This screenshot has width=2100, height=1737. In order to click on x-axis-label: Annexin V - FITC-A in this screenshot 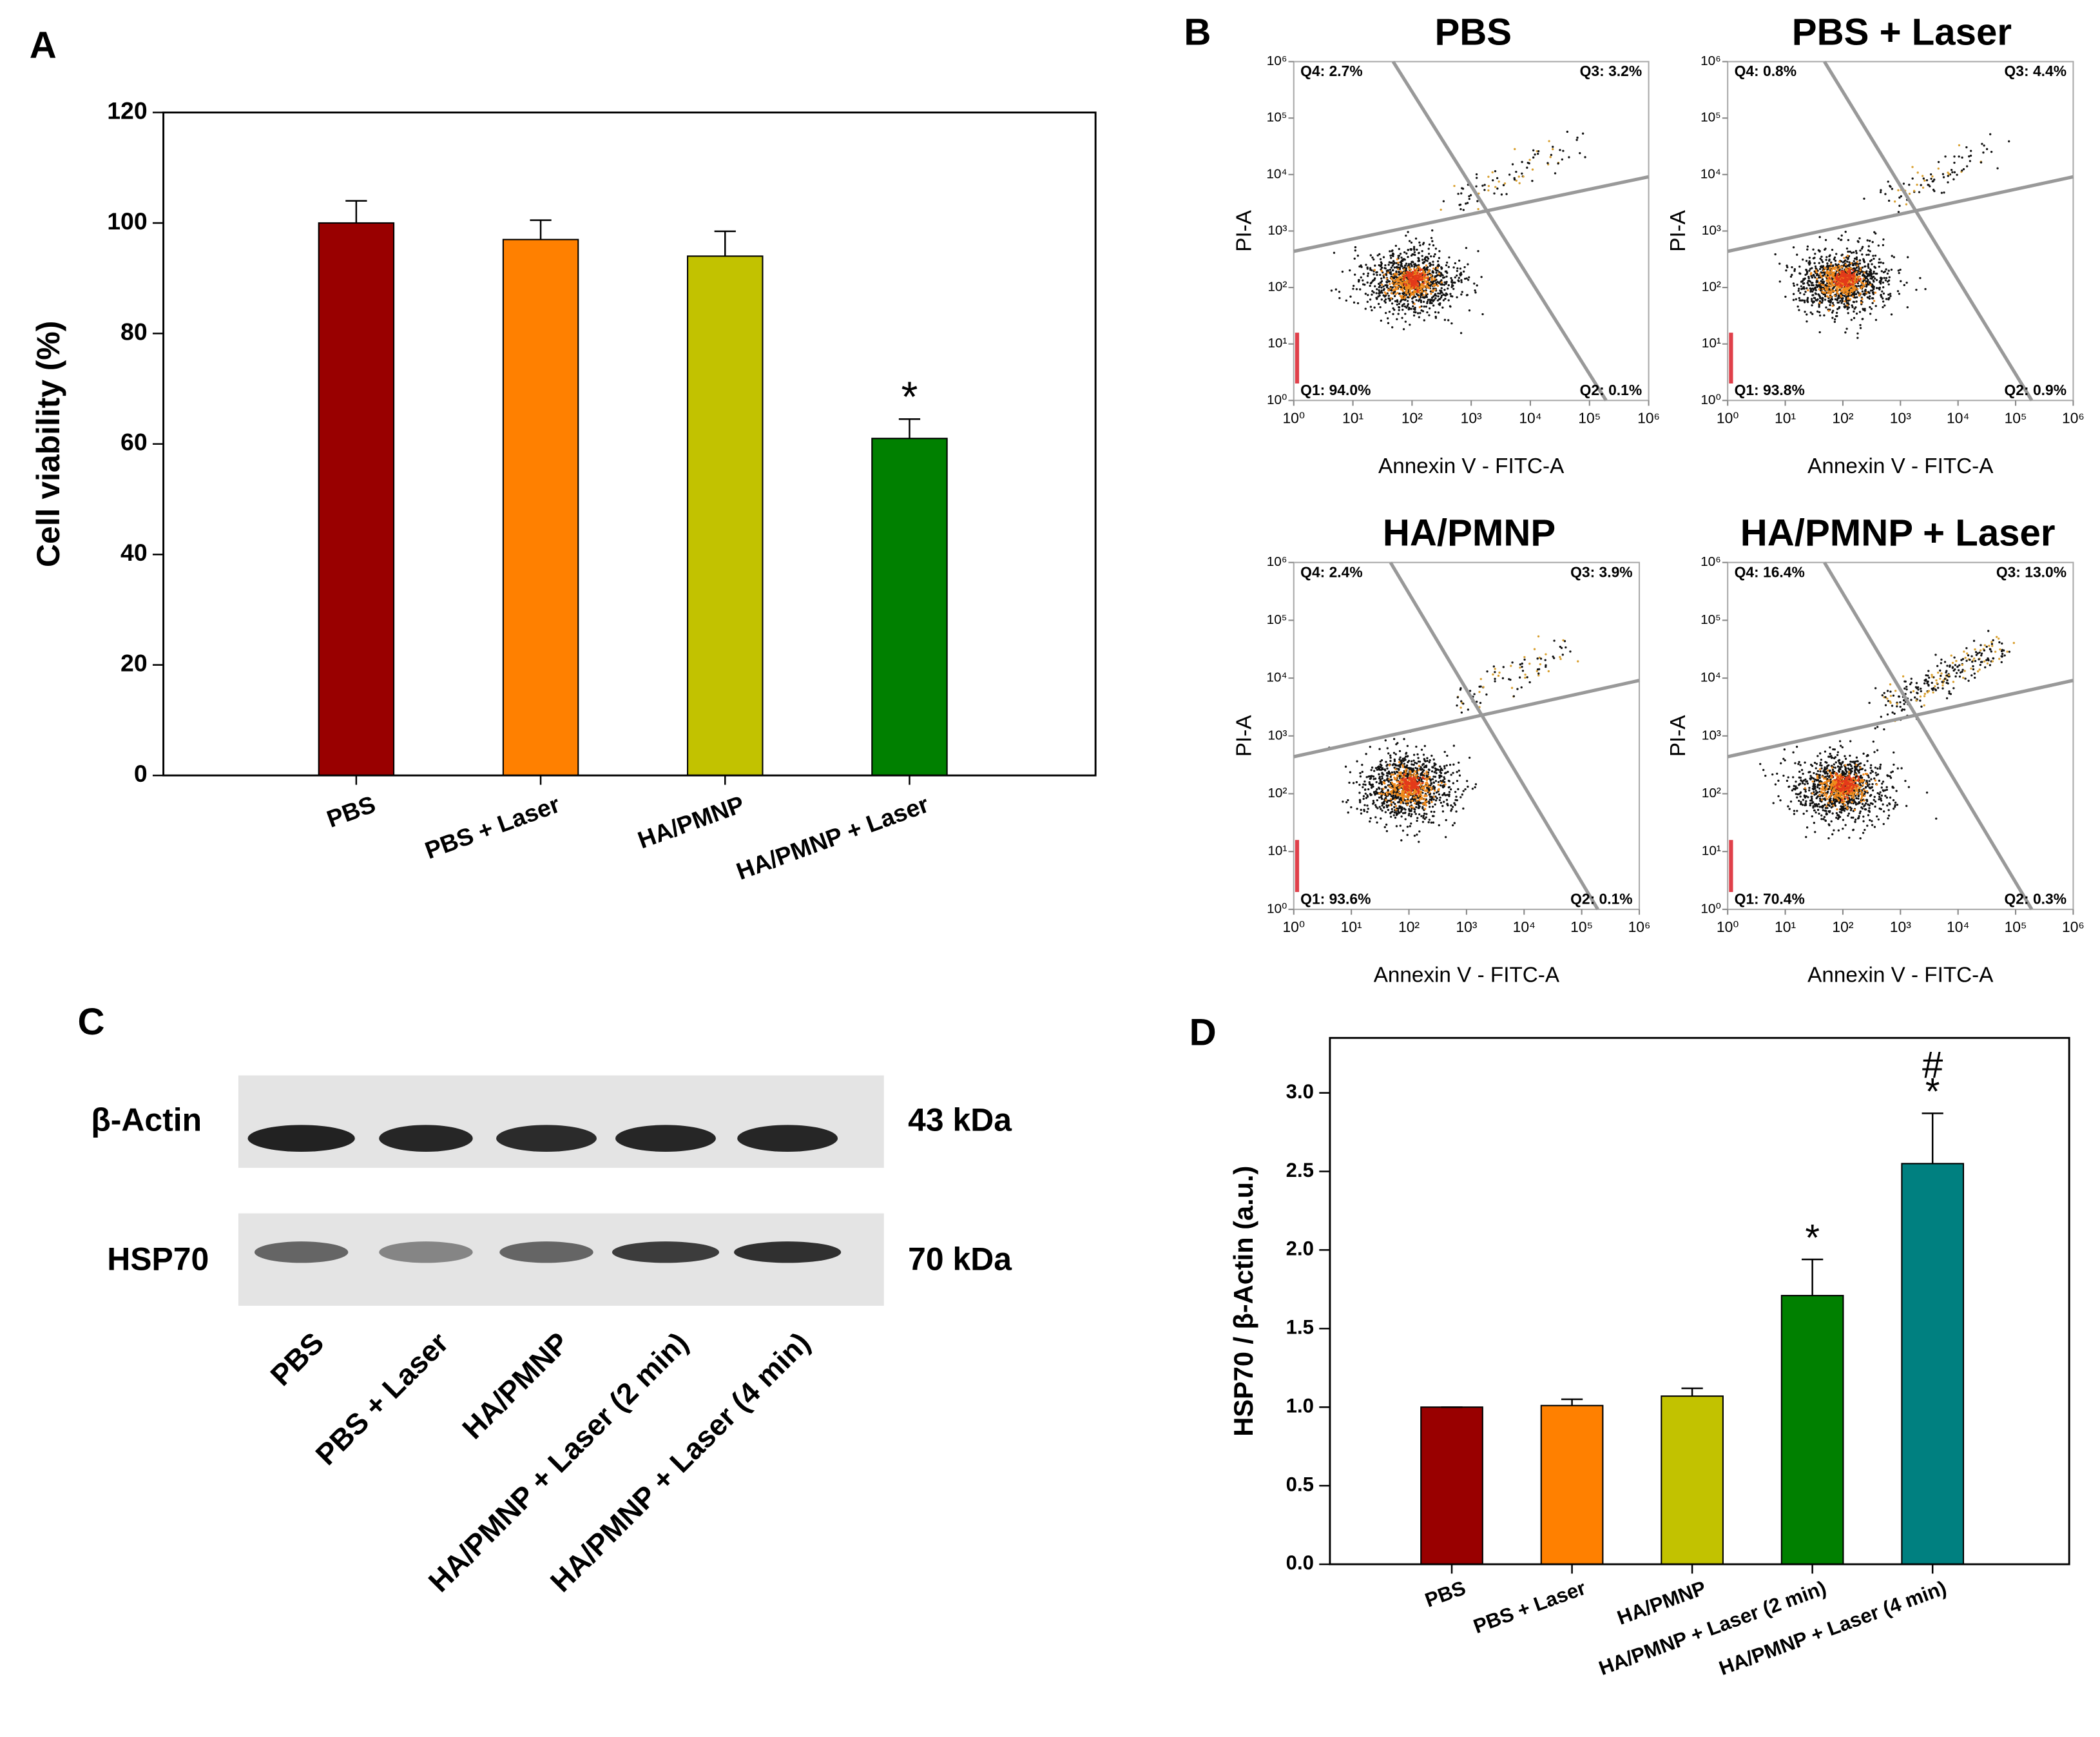, I will do `click(1471, 466)`.